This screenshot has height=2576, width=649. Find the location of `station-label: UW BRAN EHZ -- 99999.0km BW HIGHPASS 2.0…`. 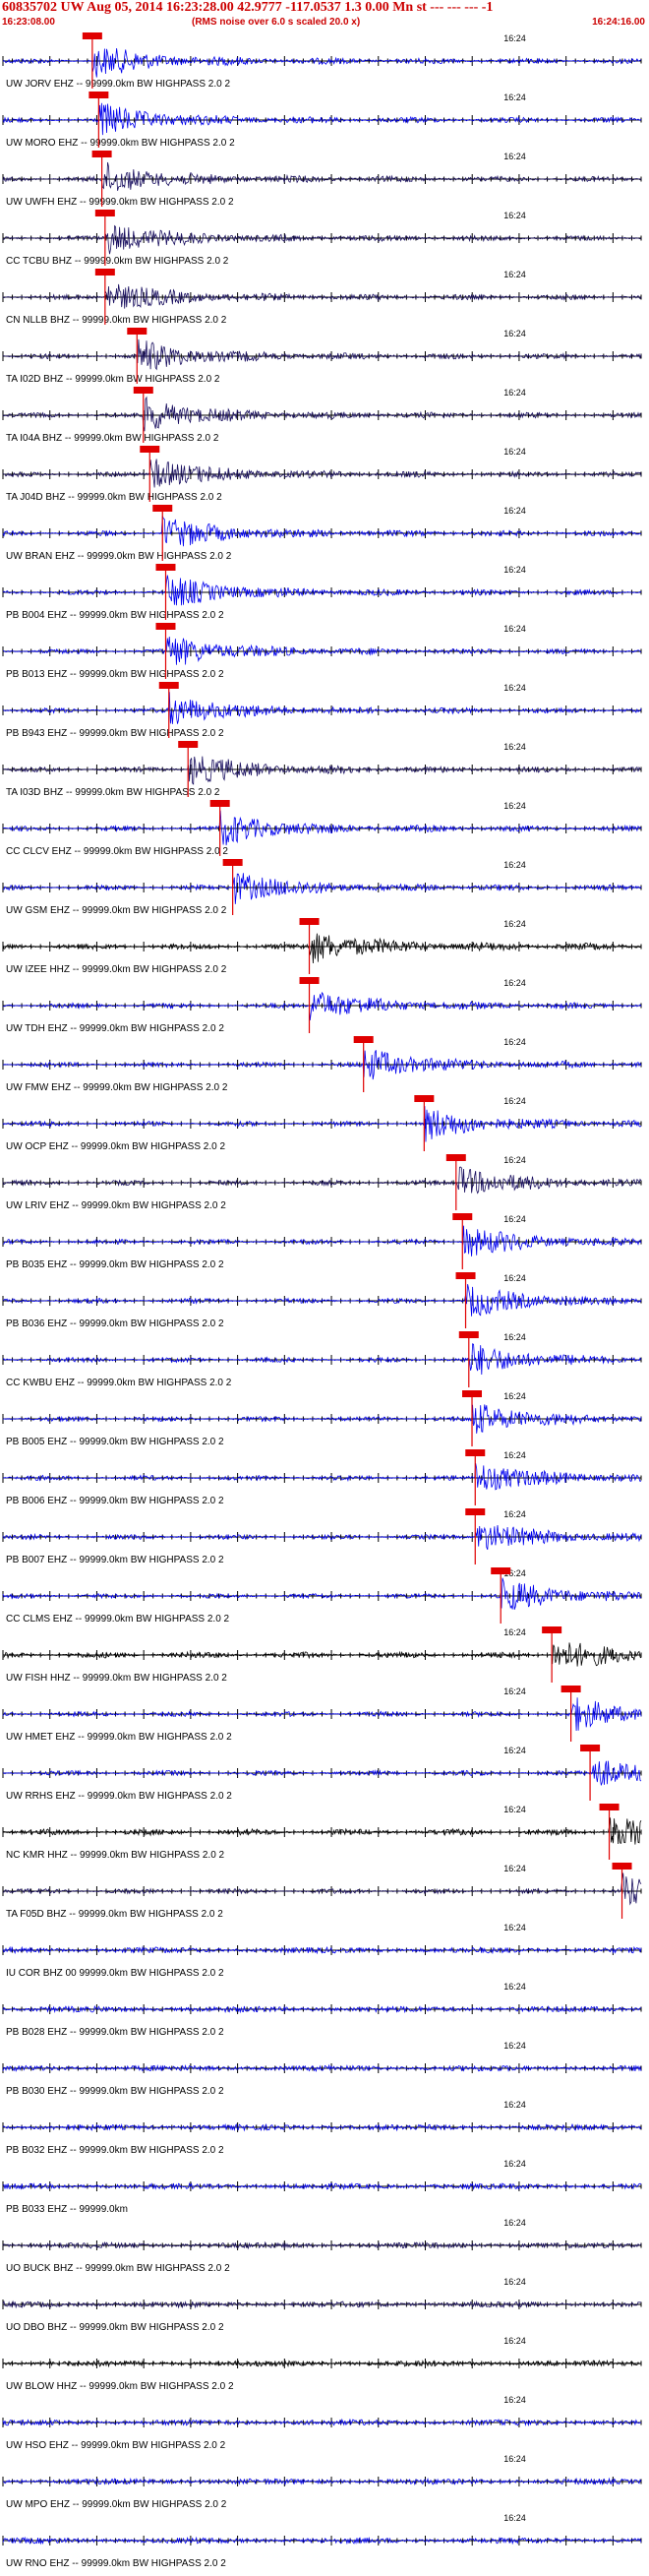

station-label: UW BRAN EHZ -- 99999.0km BW HIGHPASS 2.0… is located at coordinates (119, 556).